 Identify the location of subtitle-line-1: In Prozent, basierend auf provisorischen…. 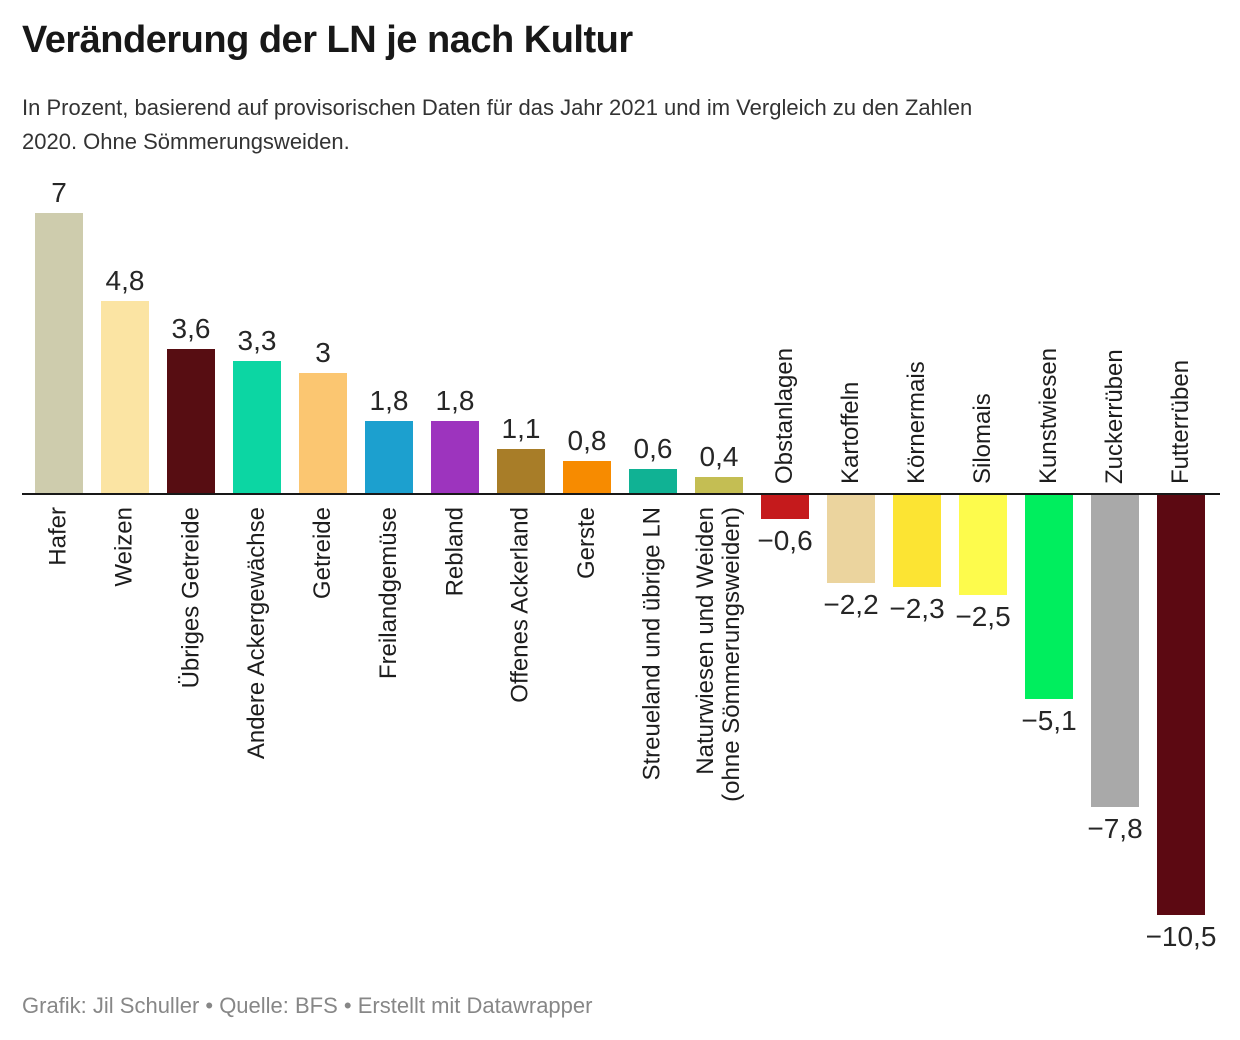
(497, 107).